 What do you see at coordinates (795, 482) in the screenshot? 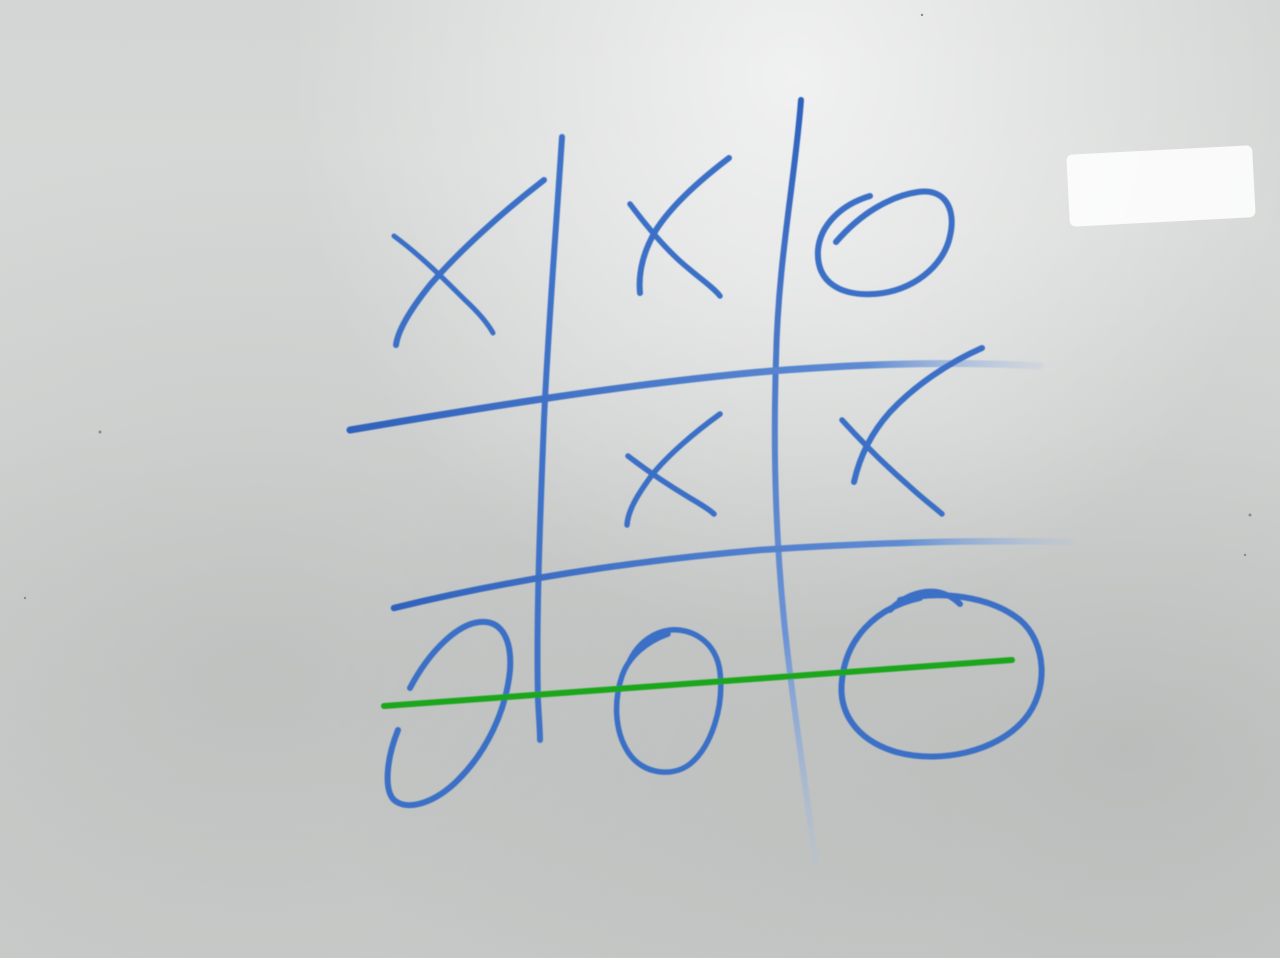
I see `grid-line-vertical-right` at bounding box center [795, 482].